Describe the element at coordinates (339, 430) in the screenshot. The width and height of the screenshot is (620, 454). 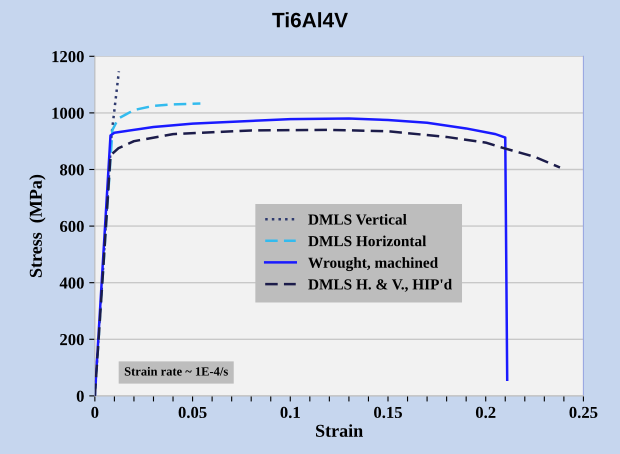
I see `x-axis-title: Strain` at that location.